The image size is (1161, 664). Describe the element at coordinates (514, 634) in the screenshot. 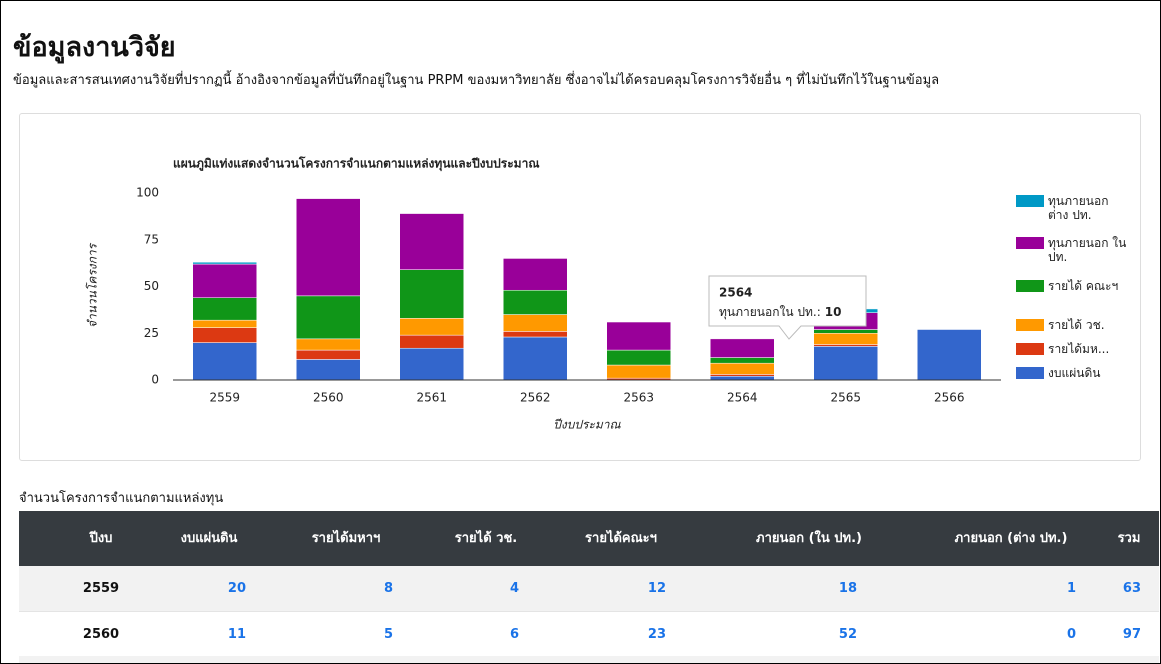

I see `table-cell: 6` at that location.